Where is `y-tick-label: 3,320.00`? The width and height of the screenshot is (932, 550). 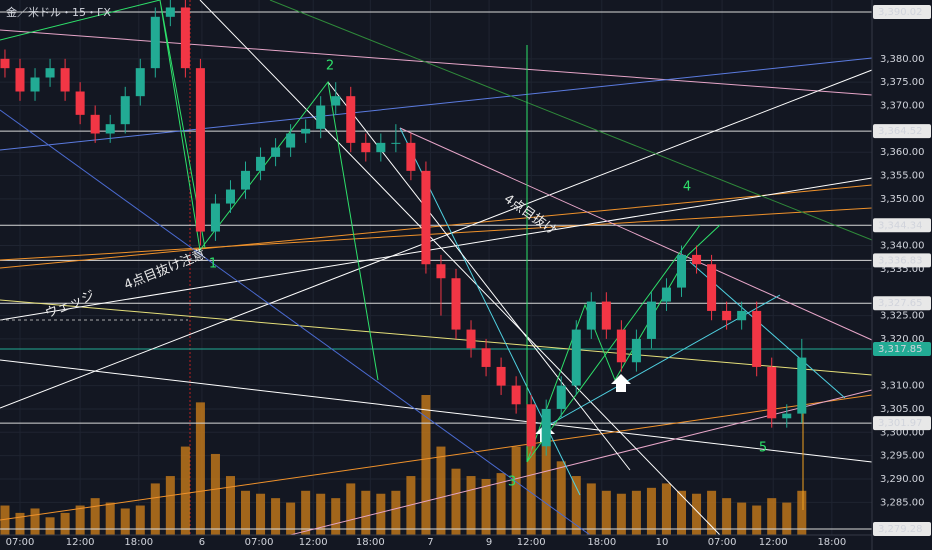 y-tick-label: 3,320.00 is located at coordinates (902, 339).